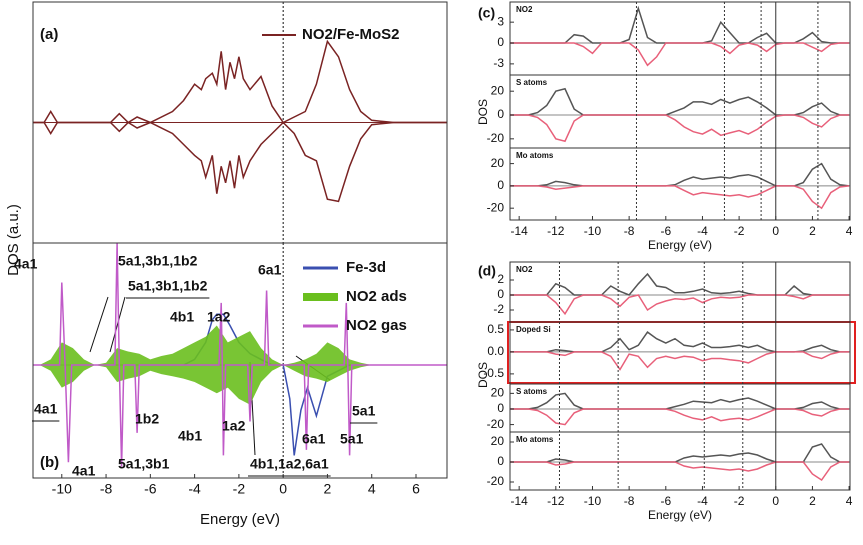 Image resolution: width=863 pixels, height=545 pixels. What do you see at coordinates (532, 82) in the screenshot?
I see `subpanel-label: S atoms` at bounding box center [532, 82].